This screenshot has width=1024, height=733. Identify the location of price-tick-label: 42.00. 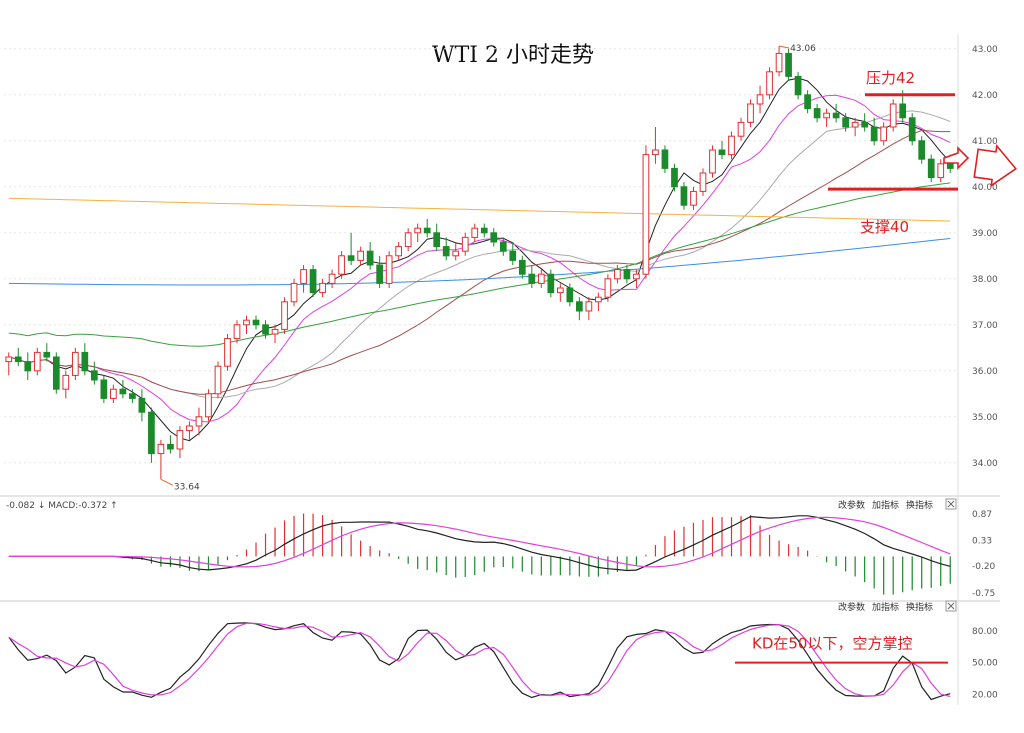
(985, 96).